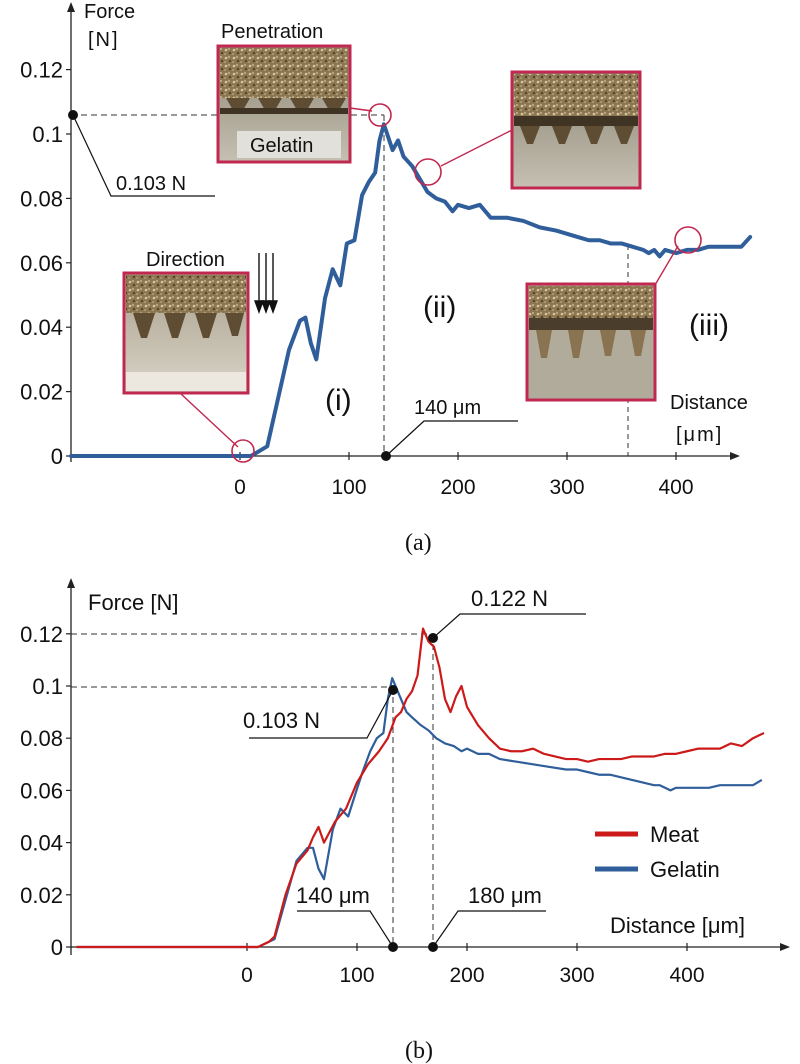 This screenshot has height=1064, width=800. Describe the element at coordinates (143, 155) in the screenshot. I see `panel-a-peak-force-leader` at that location.